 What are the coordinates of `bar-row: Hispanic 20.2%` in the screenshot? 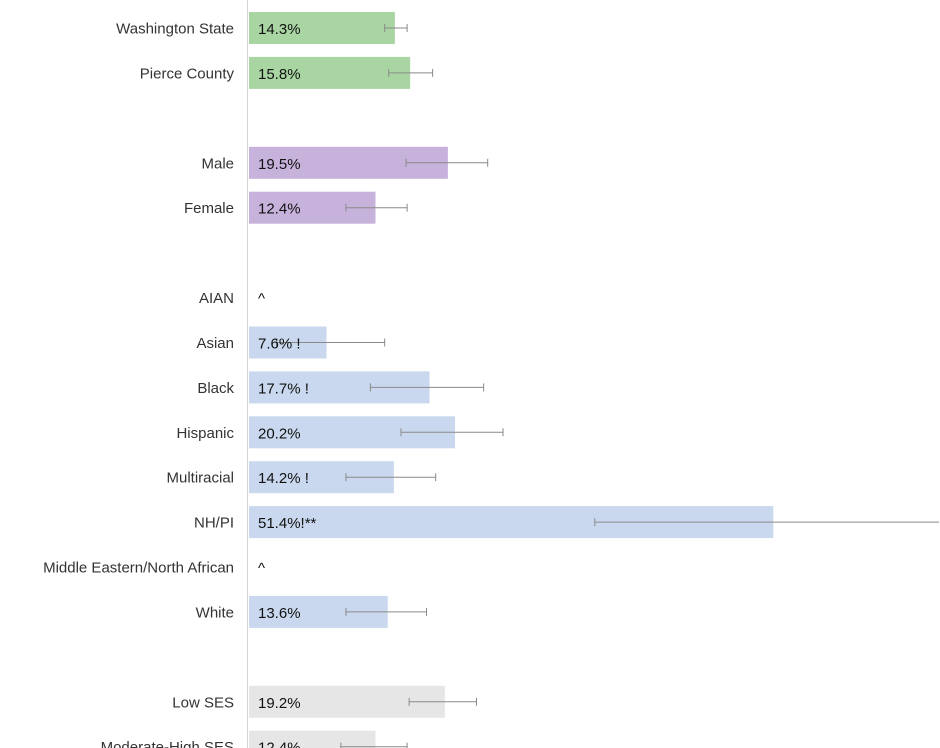 It's located at (340, 432).